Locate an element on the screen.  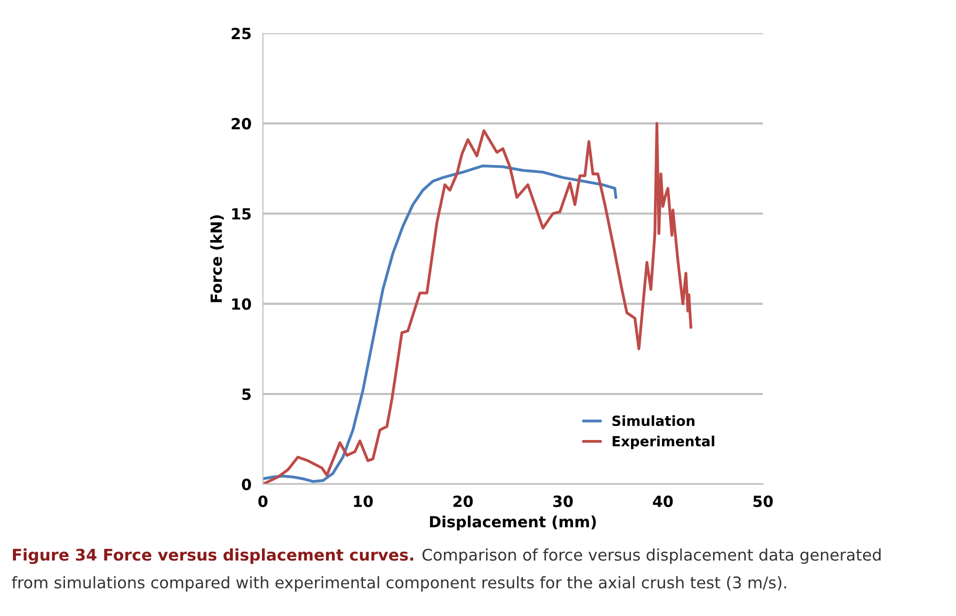
text: from simulations compared with experimental component results for the axial crush test (3 m/s). is located at coordinates (399, 584).